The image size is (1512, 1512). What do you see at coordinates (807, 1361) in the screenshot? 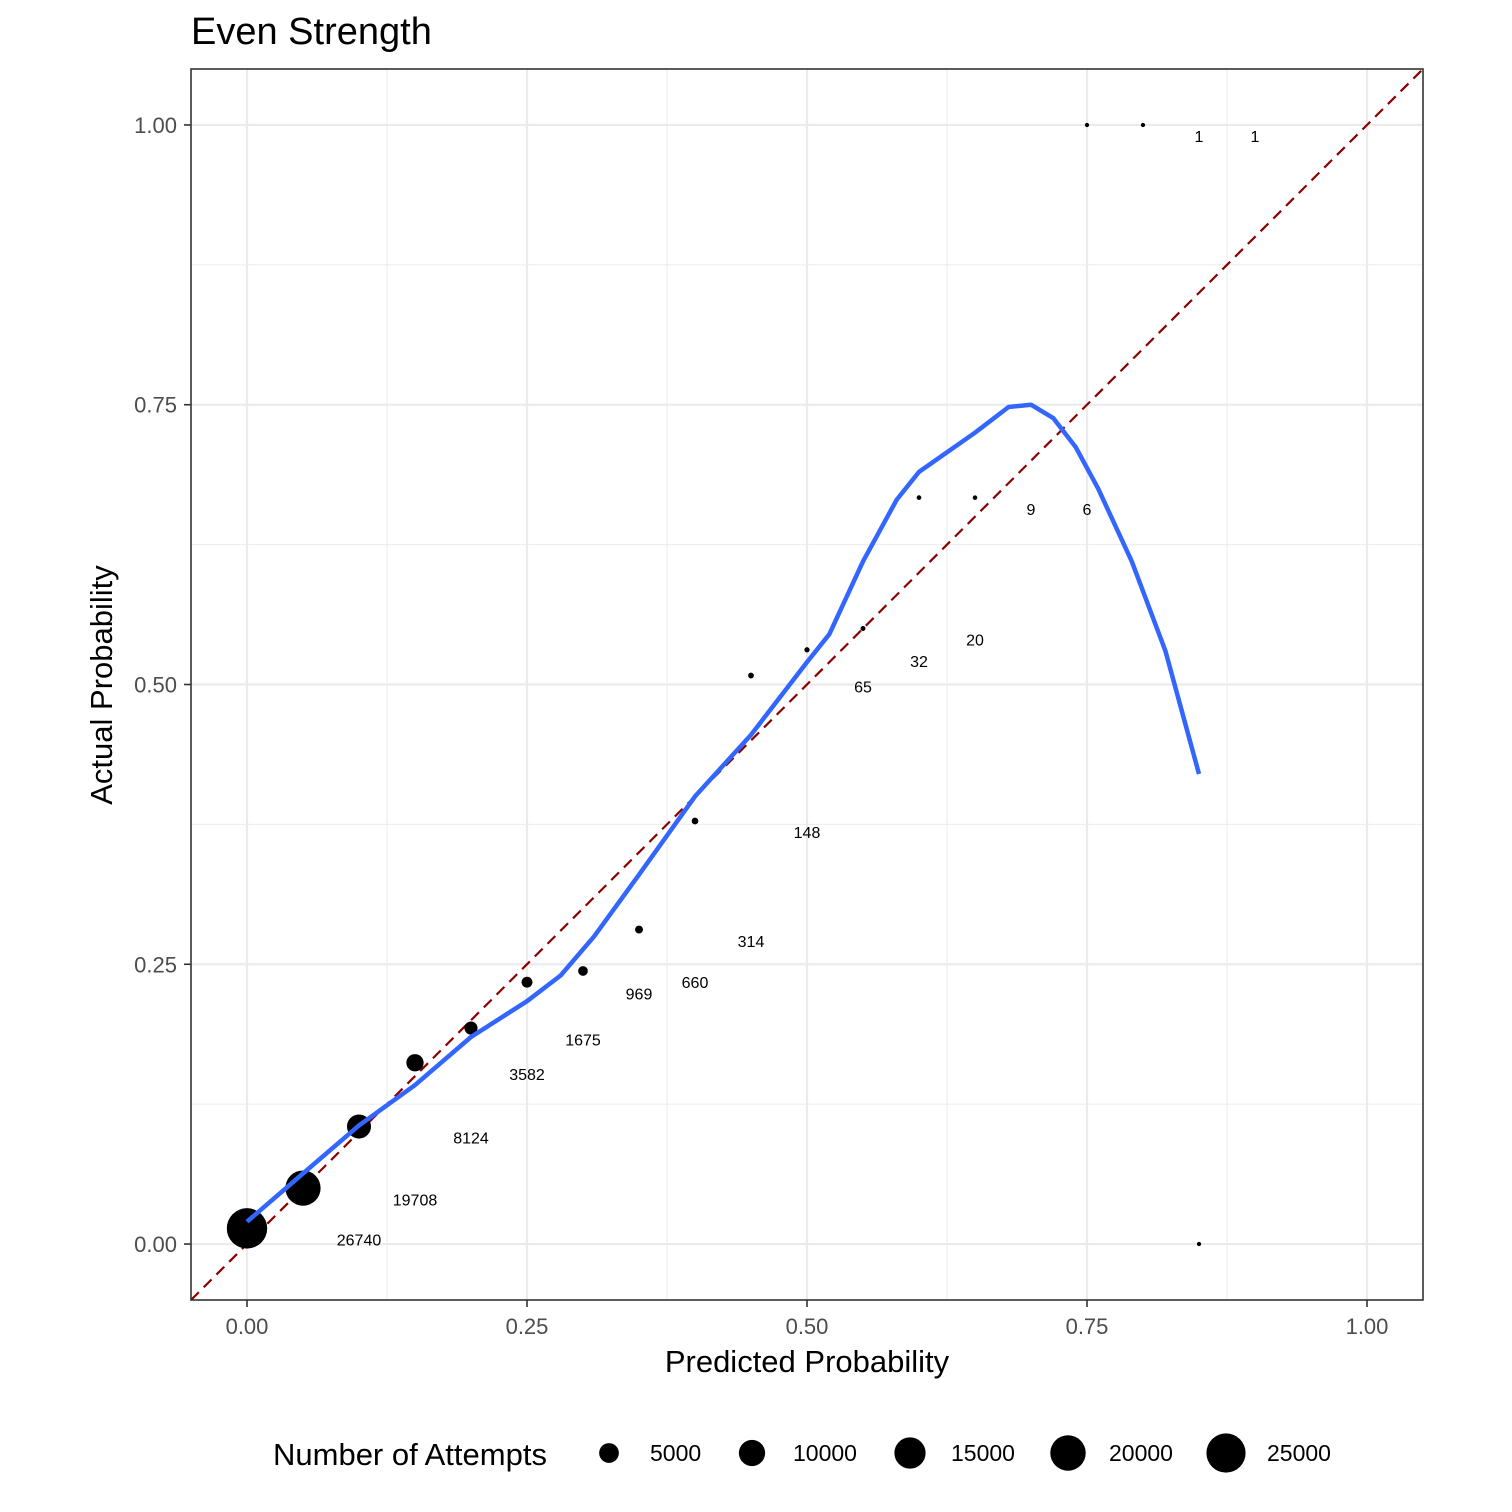
I see `x-axis-title: Predicted Probability` at bounding box center [807, 1361].